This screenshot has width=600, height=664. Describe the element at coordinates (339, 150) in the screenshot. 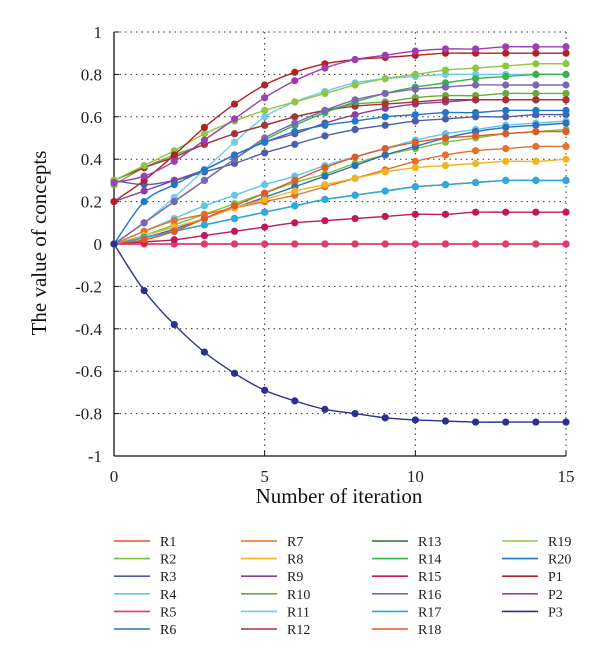

I see `series-line-r9` at that location.